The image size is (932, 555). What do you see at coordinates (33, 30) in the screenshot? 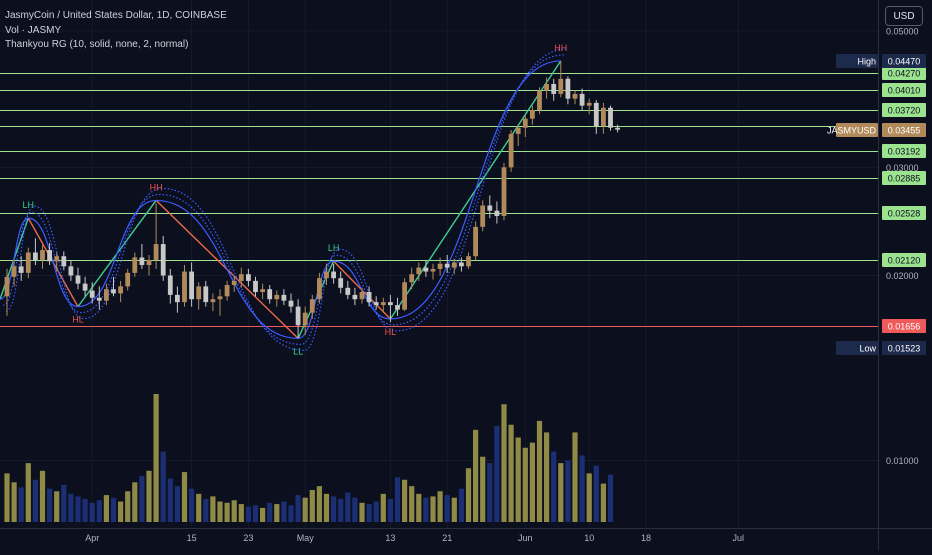
I see `volume-indicator-label: Vol · JASMY` at bounding box center [33, 30].